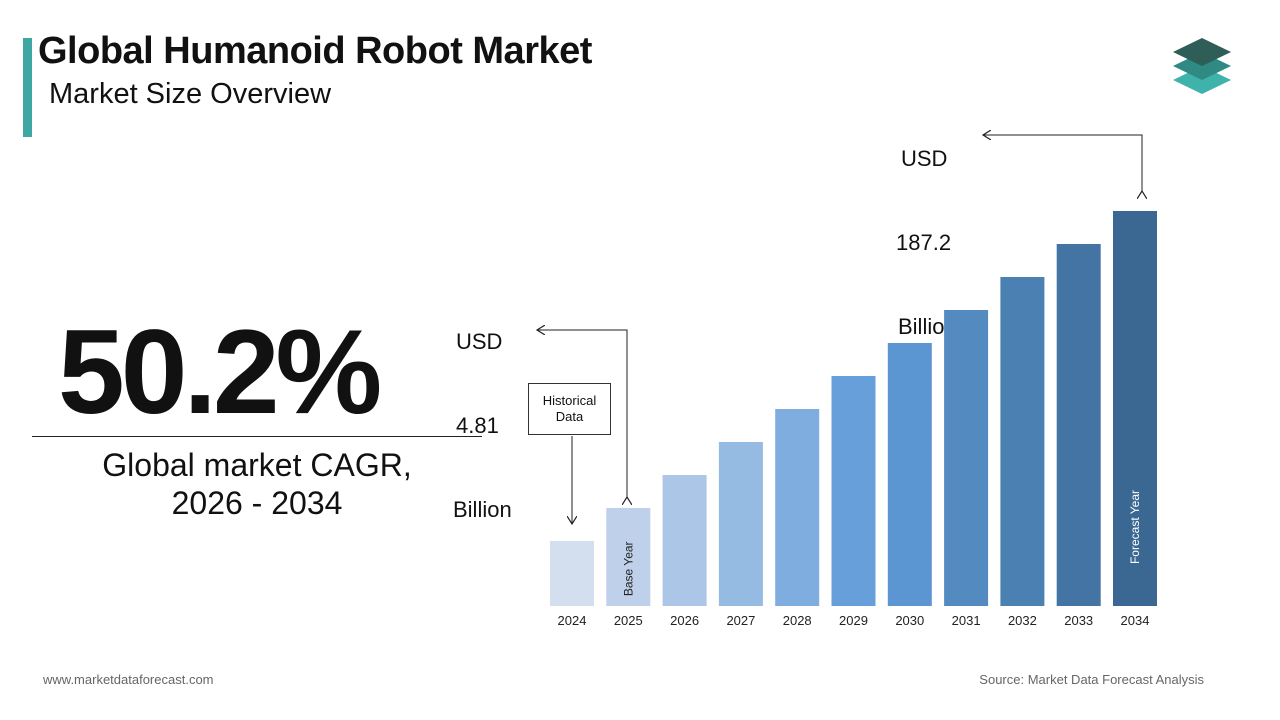  I want to click on bar-2026, so click(684, 540).